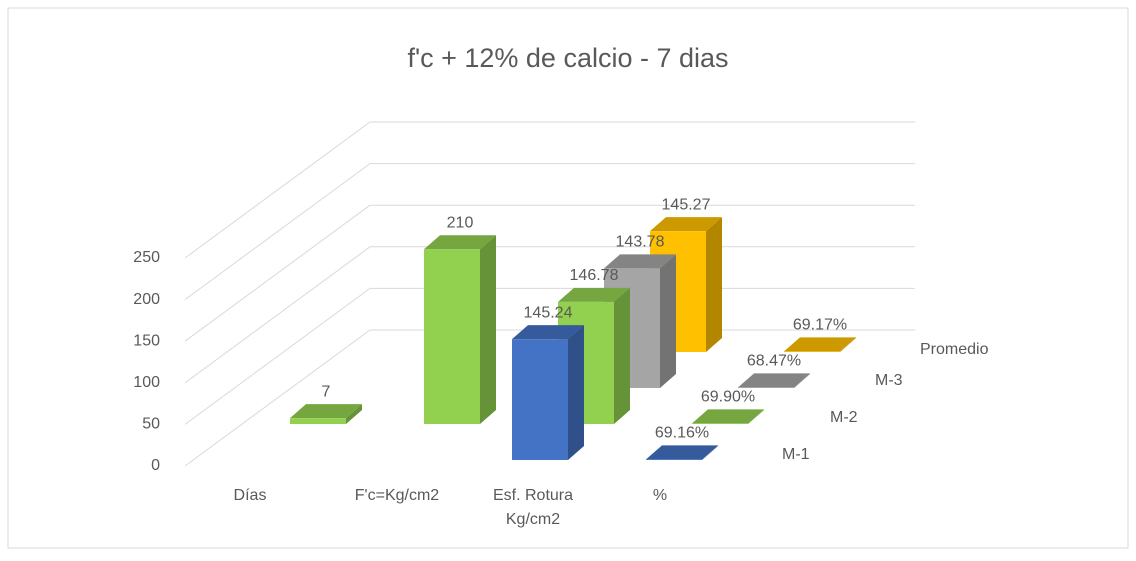  What do you see at coordinates (774, 361) in the screenshot?
I see `data-label: 68.47%` at bounding box center [774, 361].